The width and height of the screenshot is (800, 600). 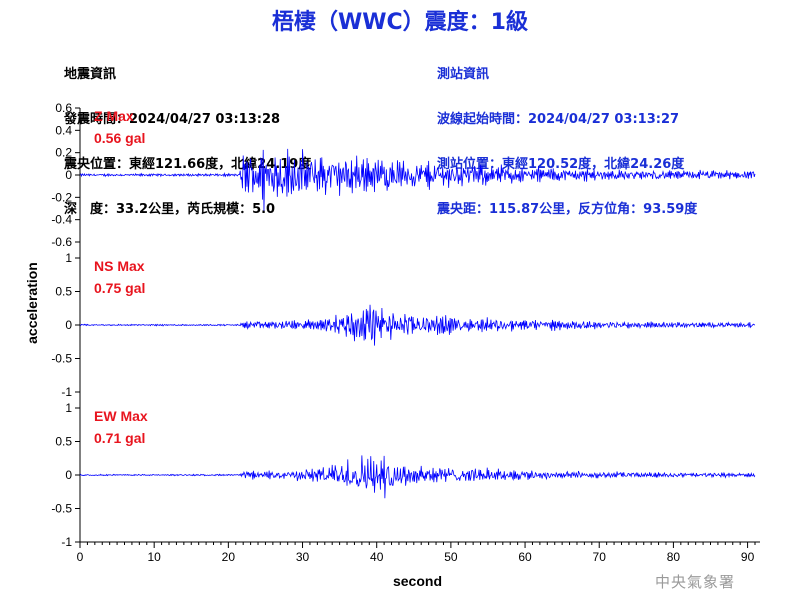 I want to click on y-axis-title: acceleration, so click(x=32, y=303).